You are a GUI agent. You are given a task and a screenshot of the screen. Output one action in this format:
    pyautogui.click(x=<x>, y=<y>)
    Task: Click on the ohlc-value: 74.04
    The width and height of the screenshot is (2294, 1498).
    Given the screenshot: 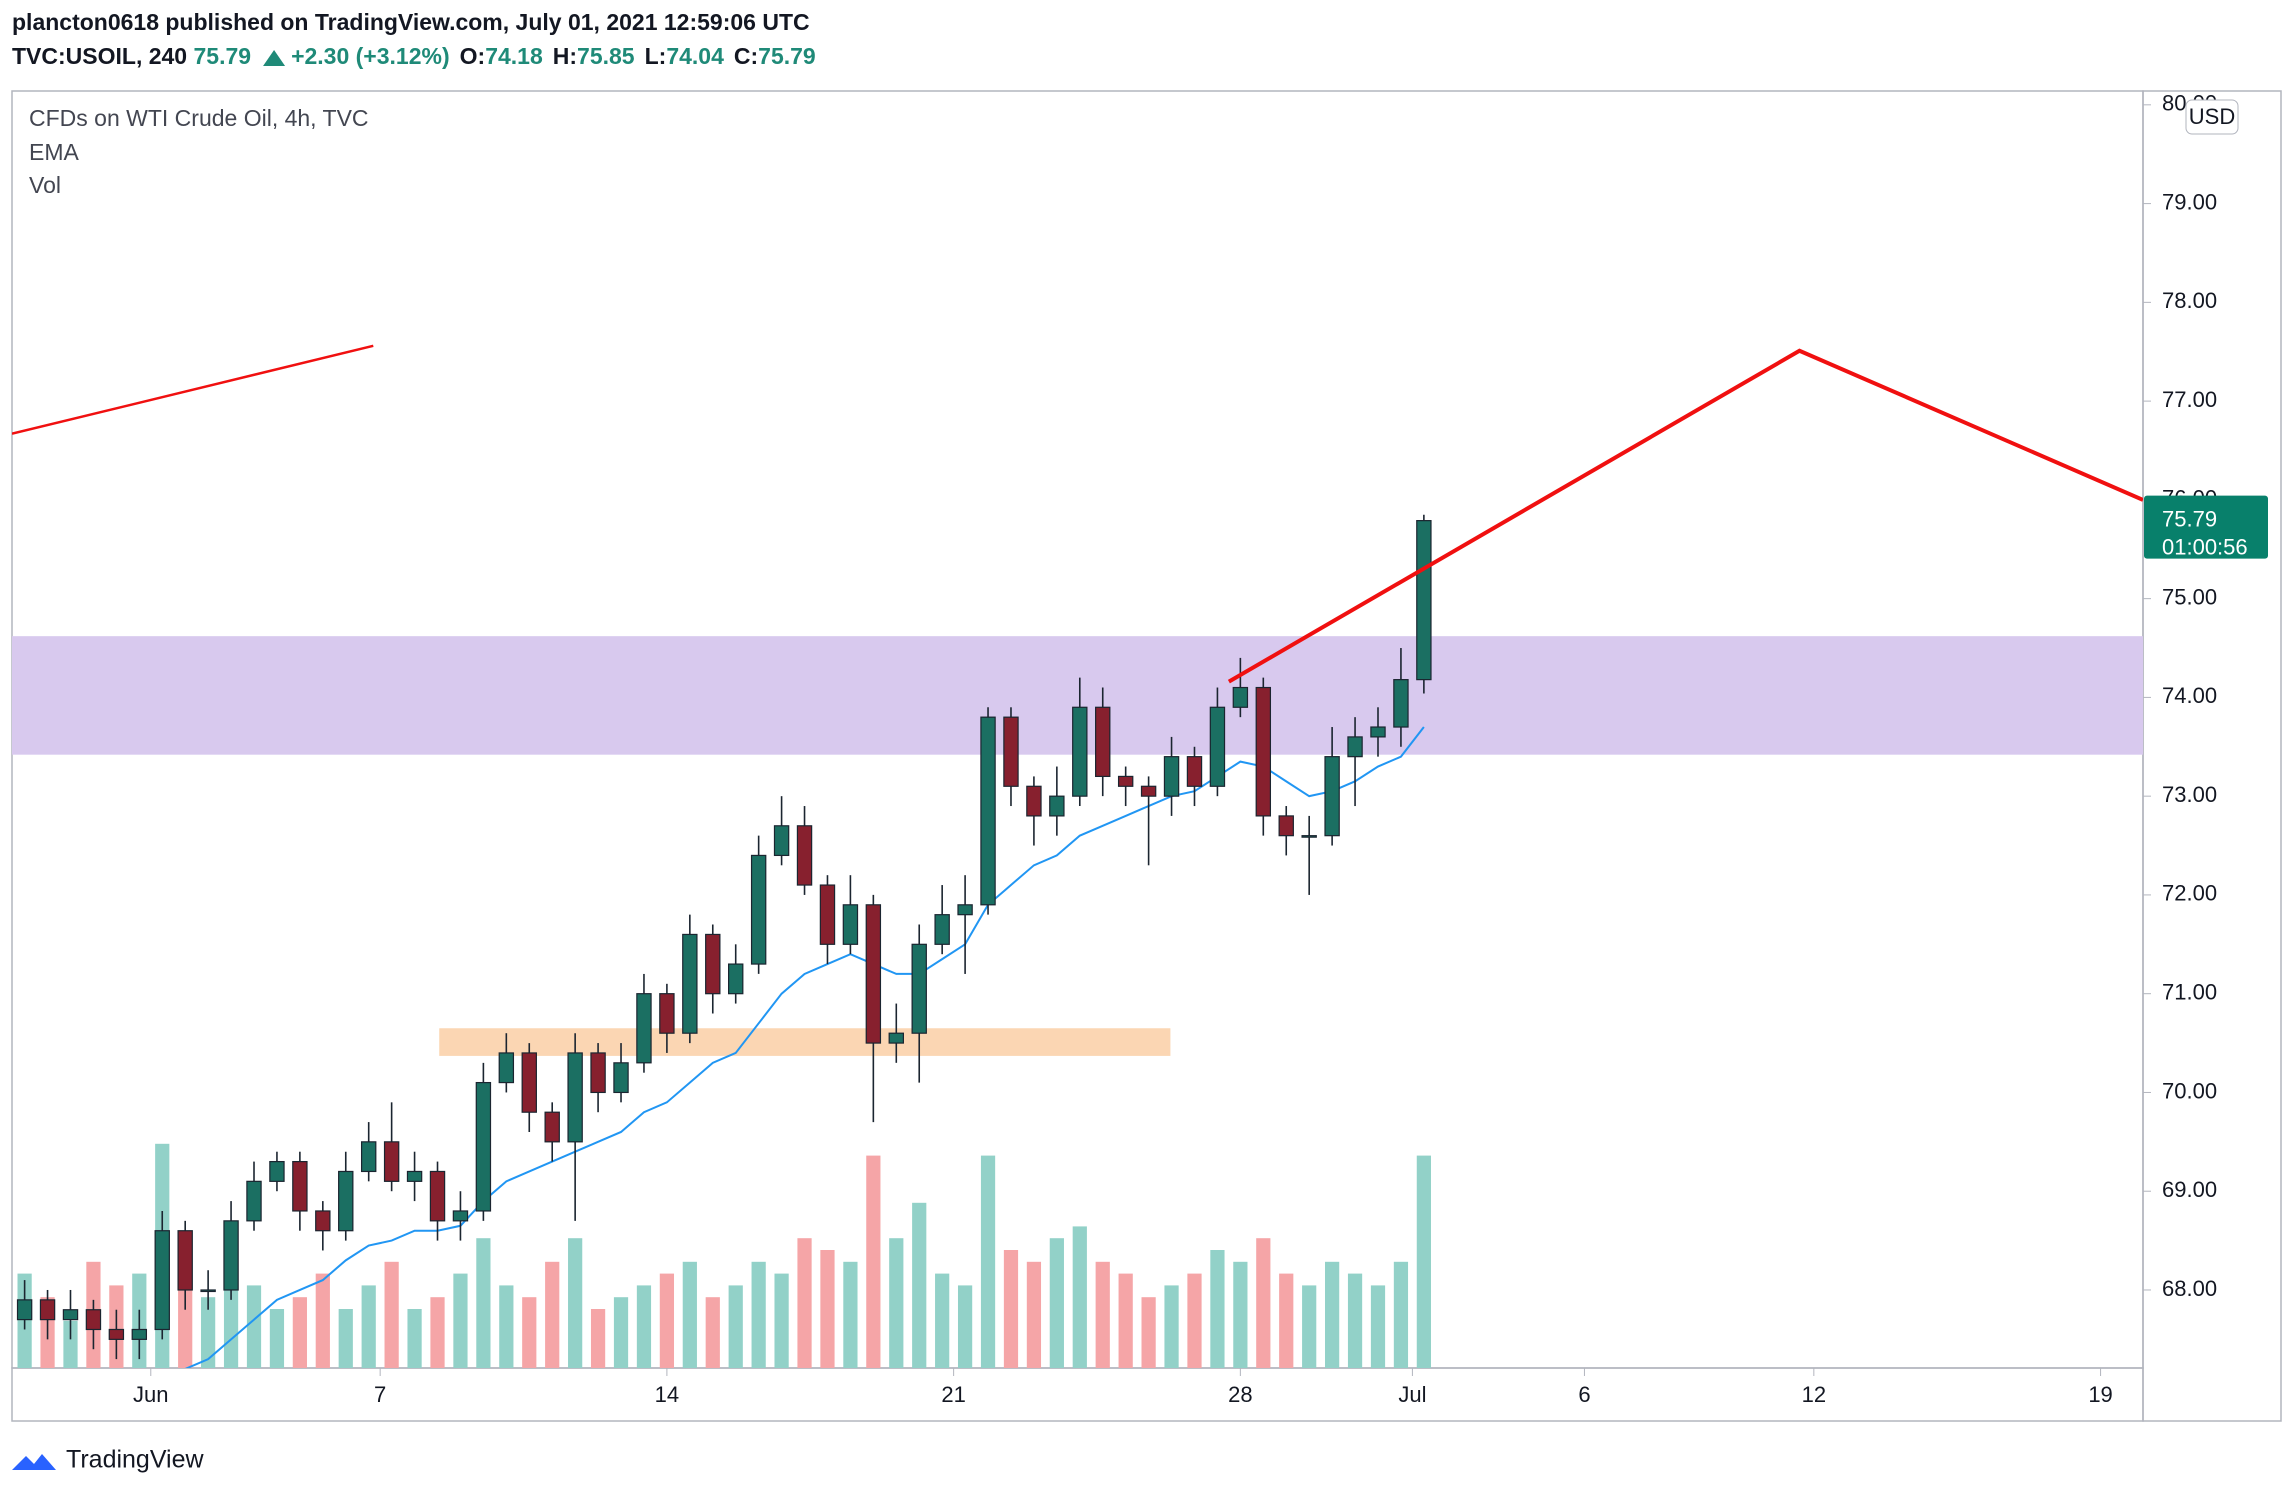 What is the action you would take?
    pyautogui.click(x=695, y=56)
    